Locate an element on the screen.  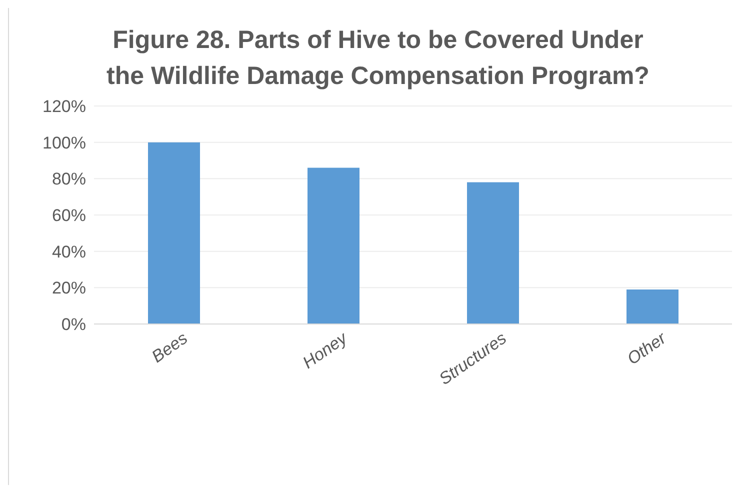
y-tick-label: 20% is located at coordinates (69, 288).